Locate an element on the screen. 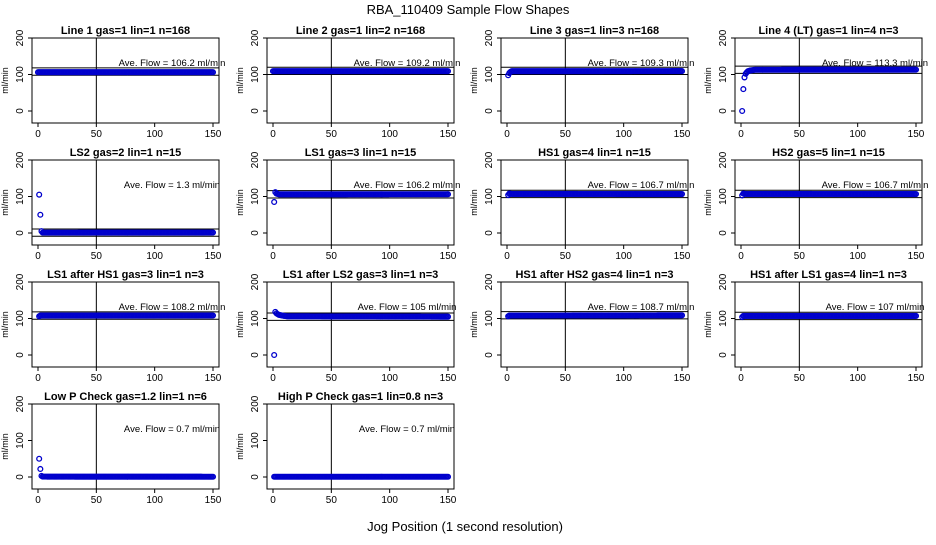 This screenshot has height=545, width=936. ave-flow-label: Ave. Flow = 106.2 ml/min is located at coordinates (407, 185).